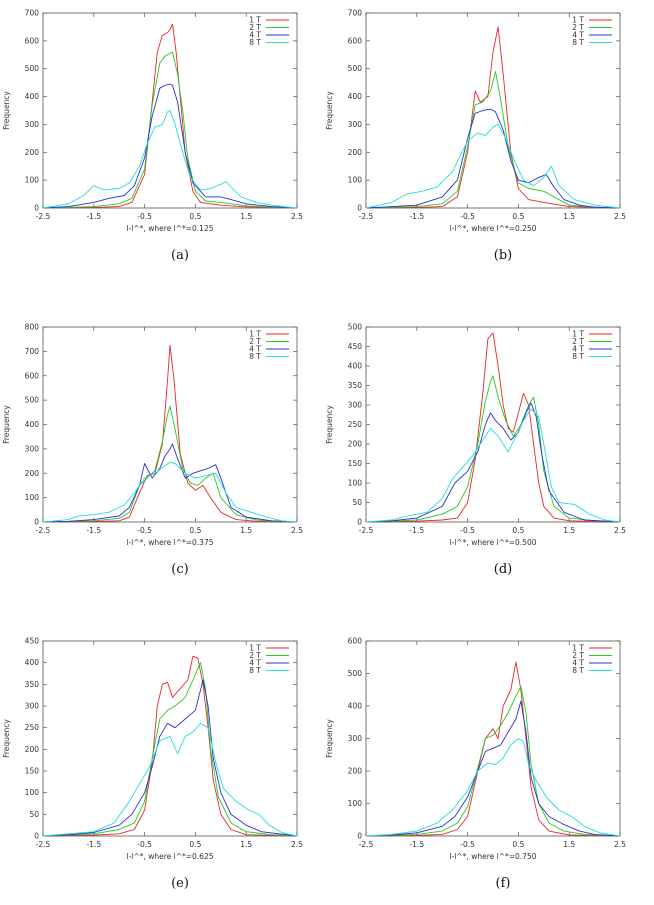  I want to click on panel-caption: (f), so click(503, 883).